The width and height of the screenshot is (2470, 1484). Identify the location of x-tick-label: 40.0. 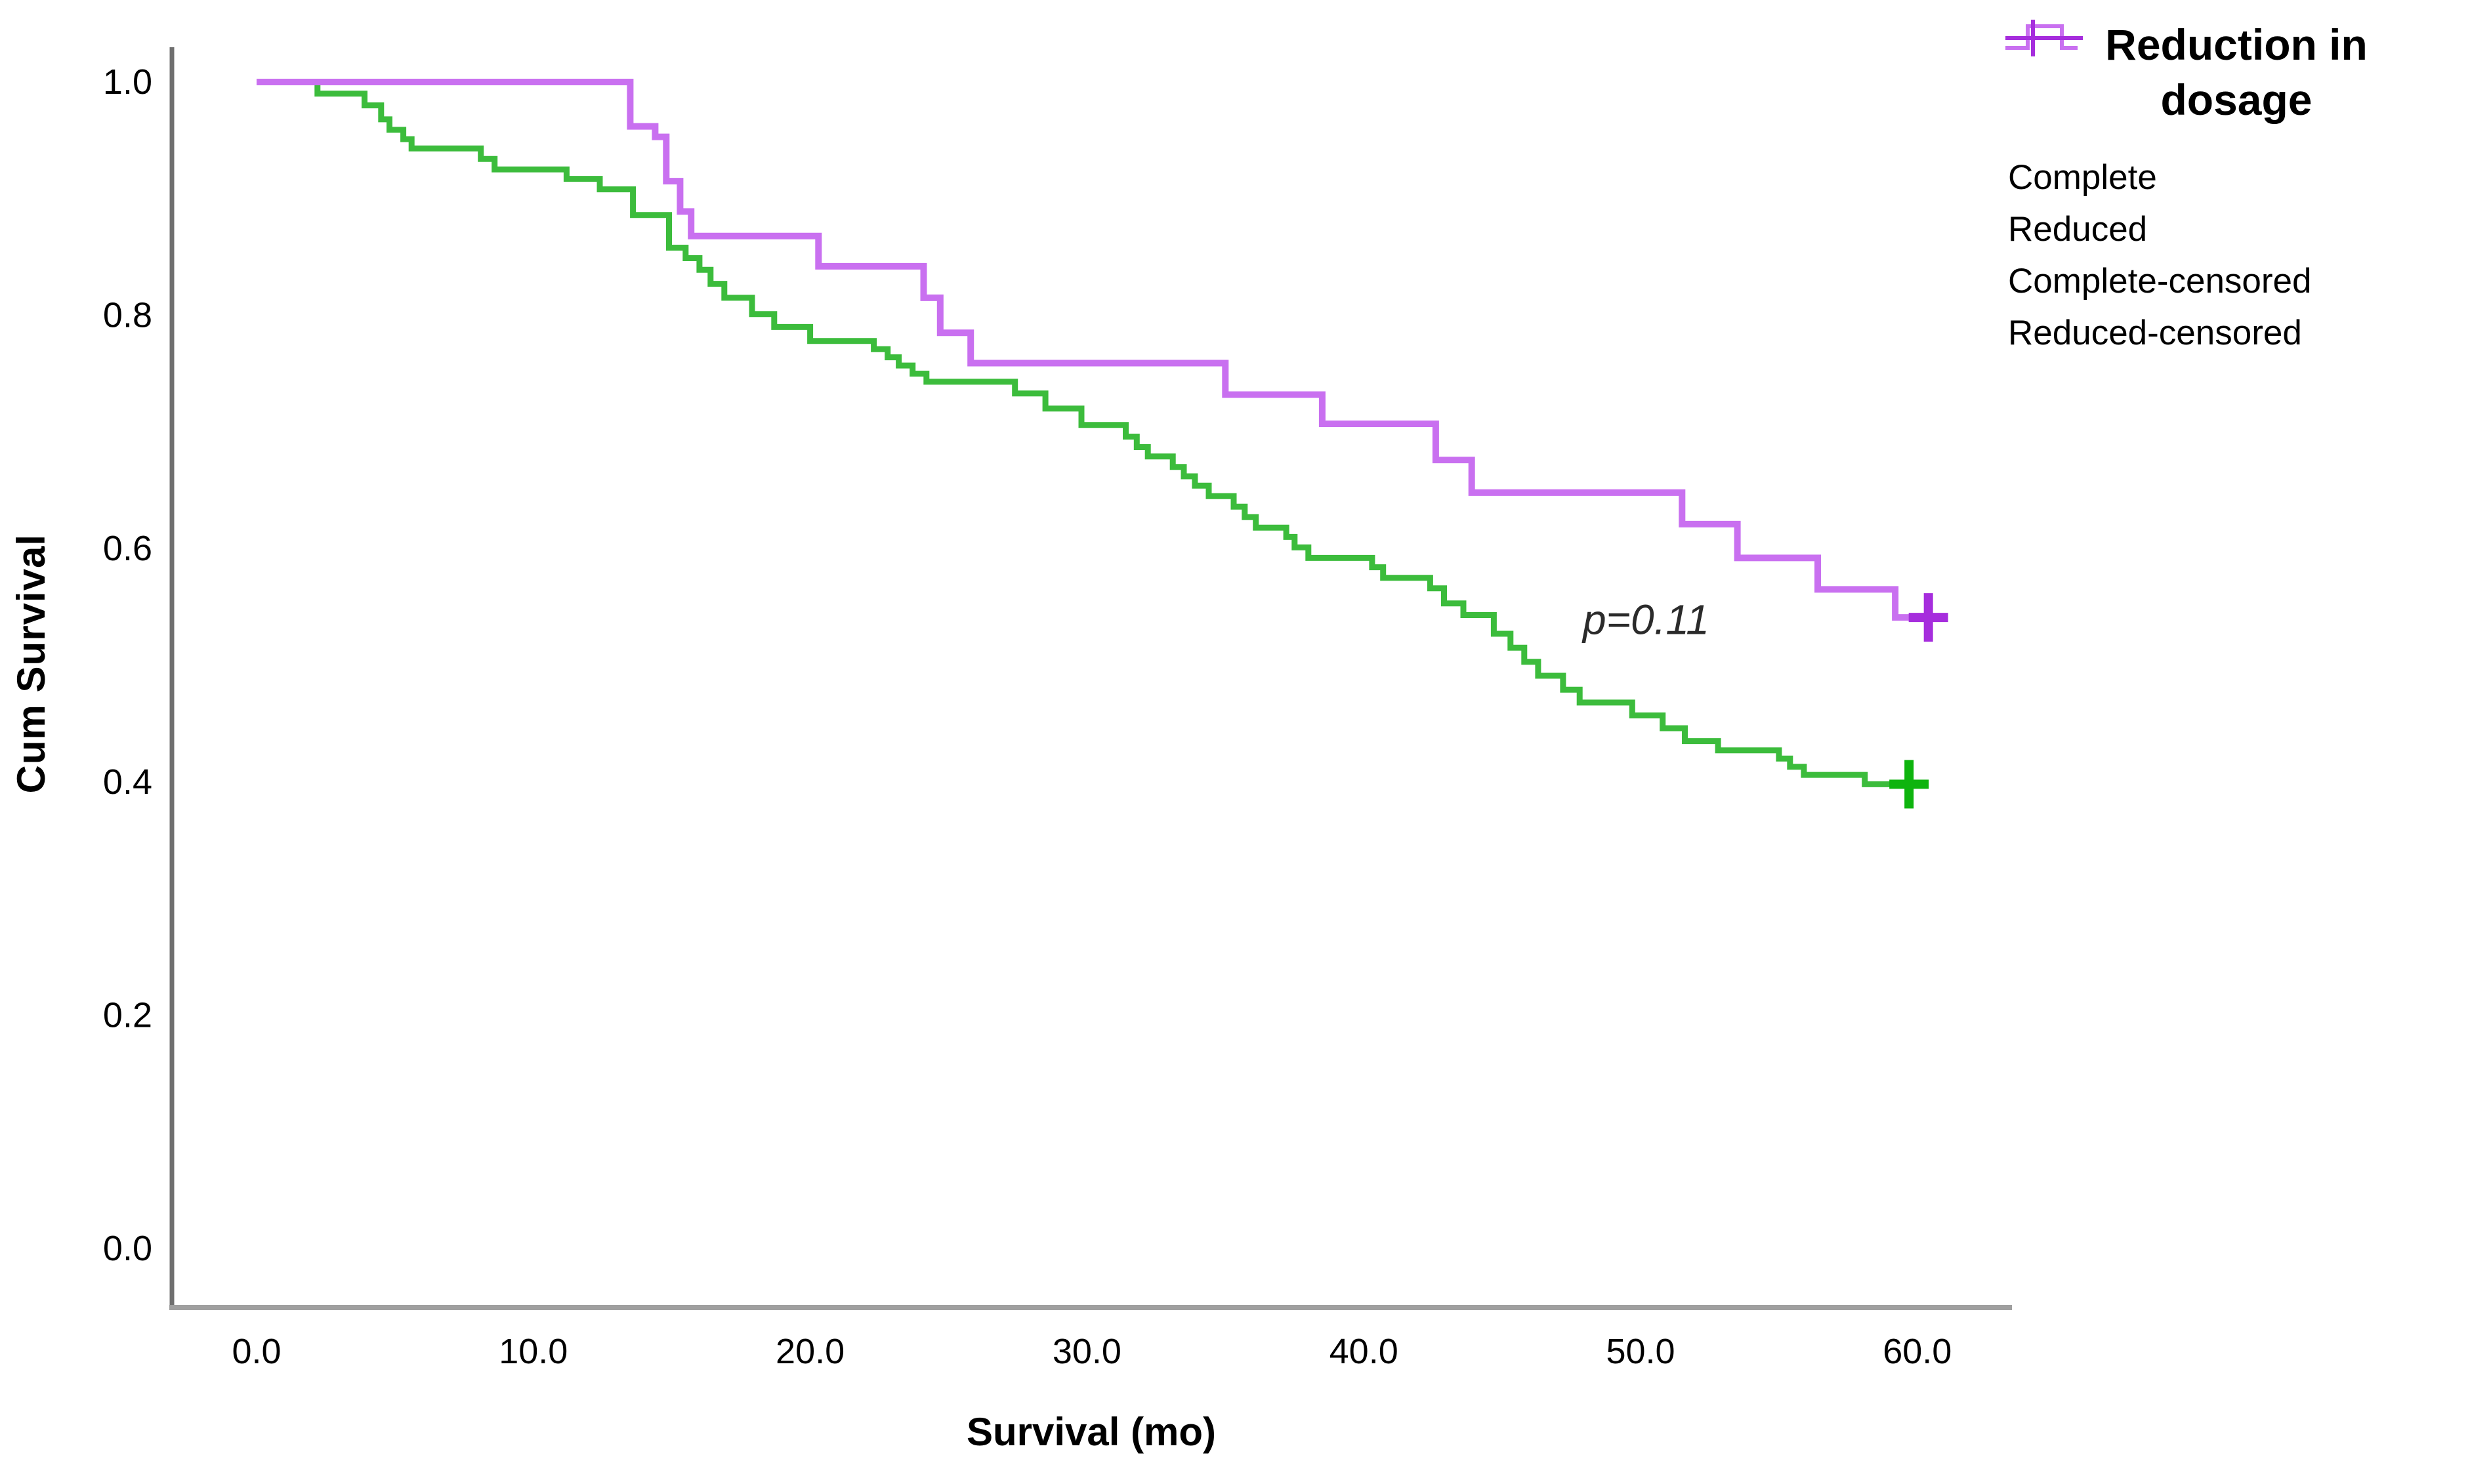
(1363, 1351).